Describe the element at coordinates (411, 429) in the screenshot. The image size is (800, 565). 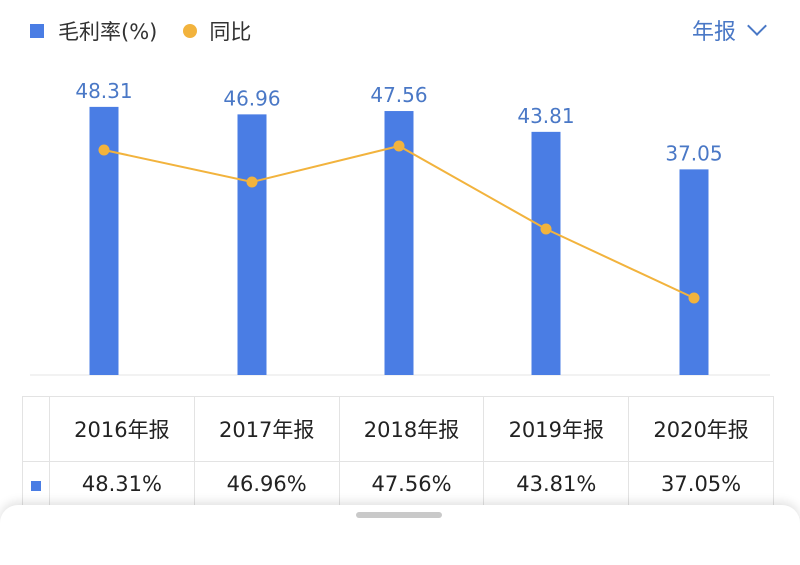
I see `table-header-cell: 2018年报` at that location.